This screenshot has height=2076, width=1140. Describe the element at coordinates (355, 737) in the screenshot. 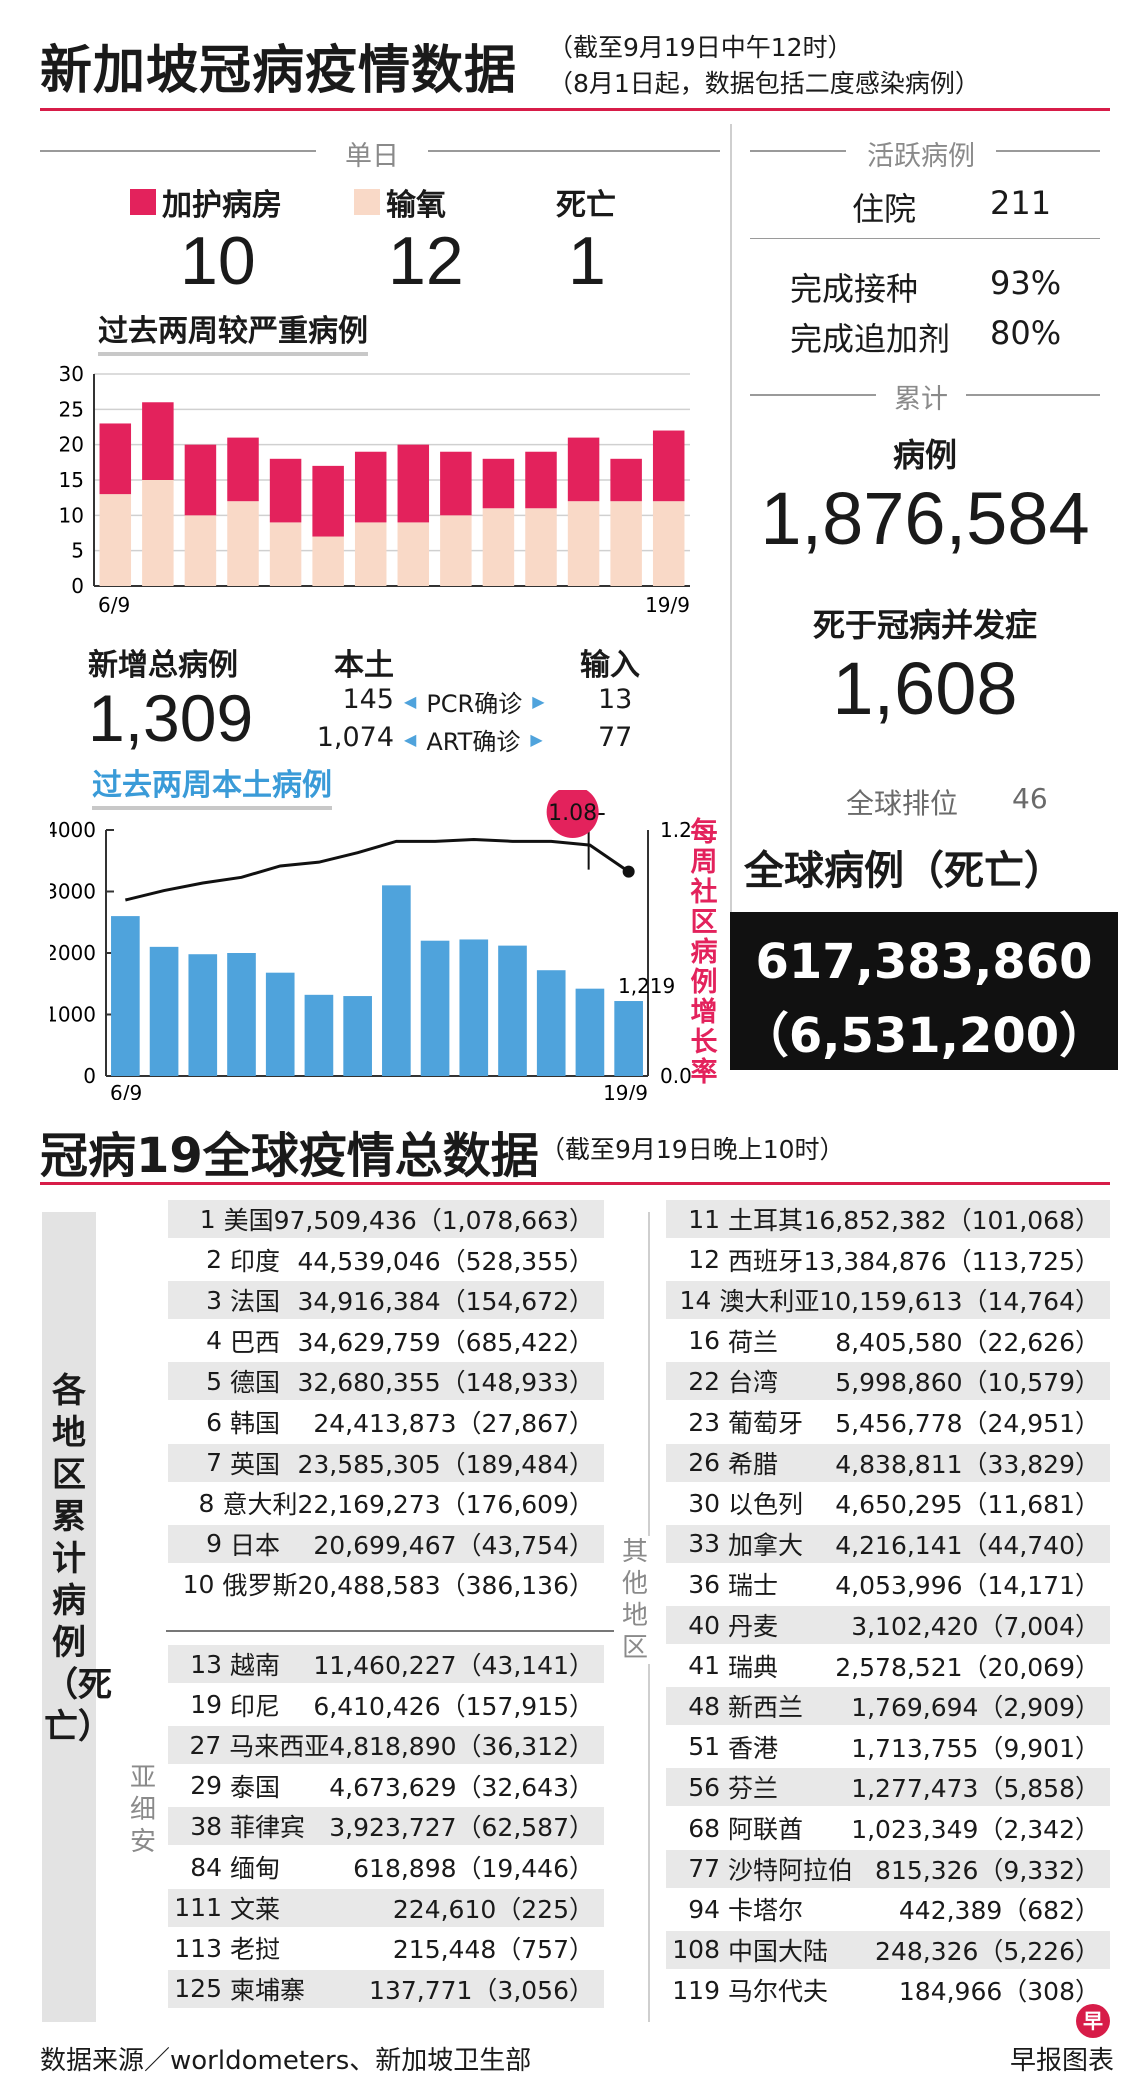

I see `art-local-value: 1,074` at that location.